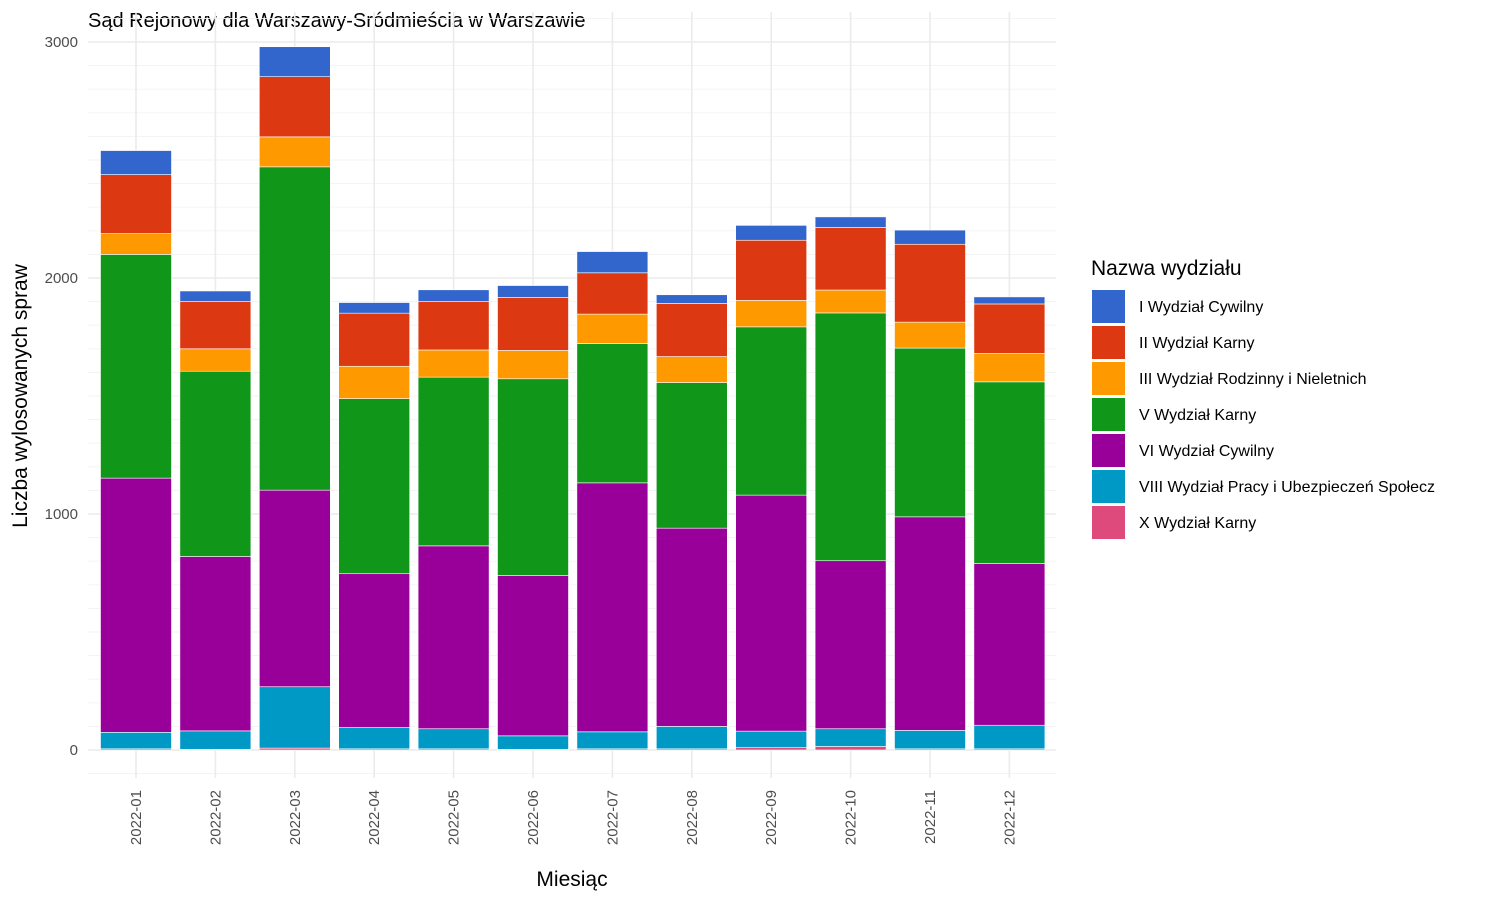 The height and width of the screenshot is (900, 1500). I want to click on x-tick-label: 2022-06, so click(533, 817).